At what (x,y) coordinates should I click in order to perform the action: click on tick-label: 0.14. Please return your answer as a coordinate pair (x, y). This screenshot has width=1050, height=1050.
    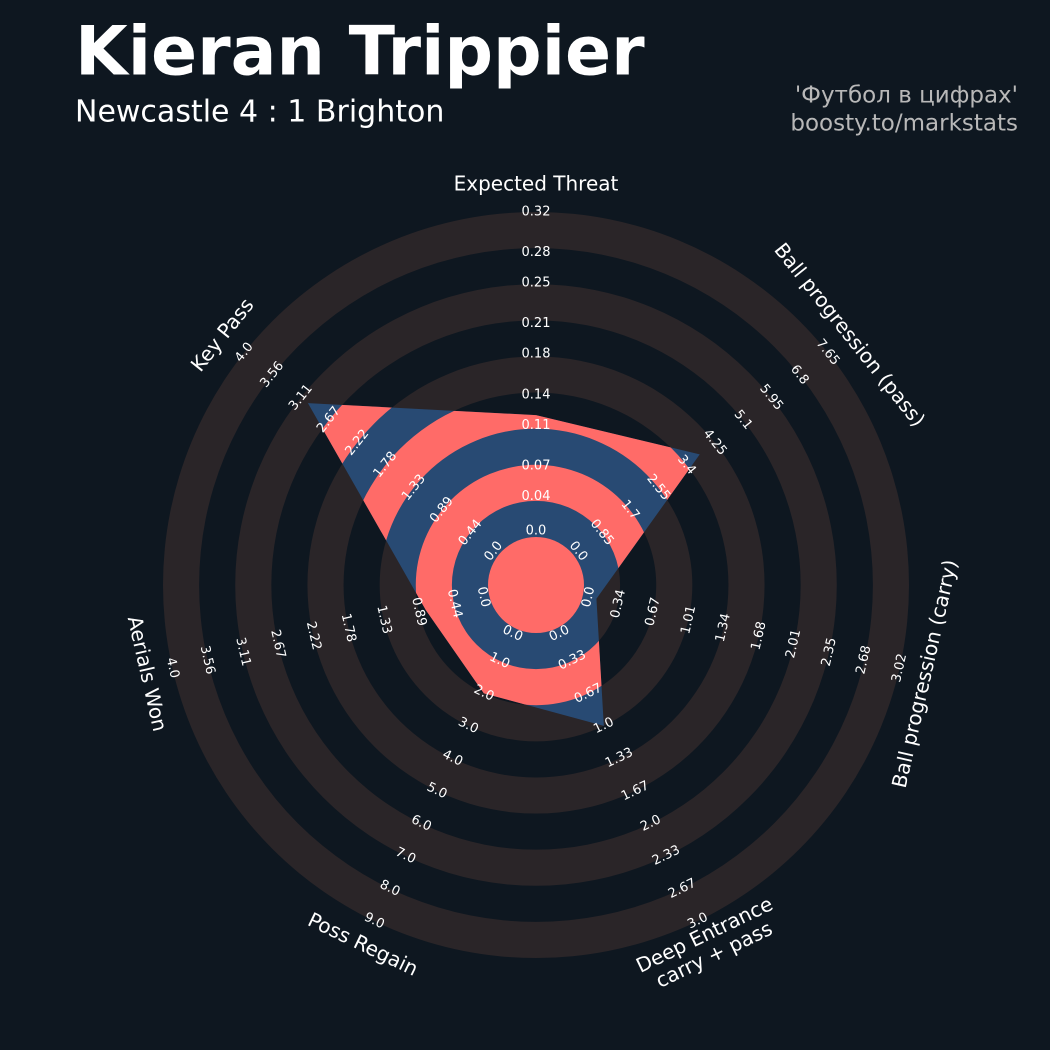
    Looking at the image, I should click on (536, 394).